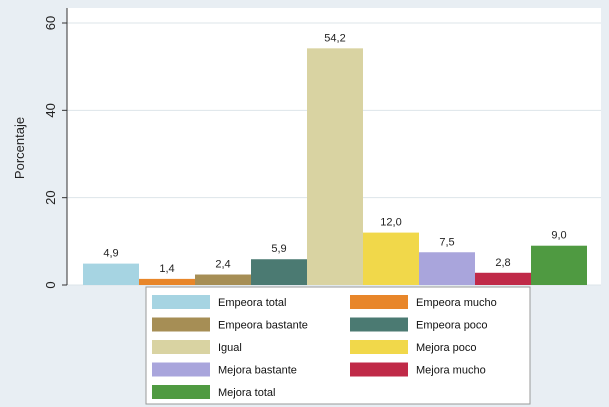 This screenshot has width=609, height=407. Describe the element at coordinates (110, 254) in the screenshot. I see `data-label-1: 4,9` at that location.